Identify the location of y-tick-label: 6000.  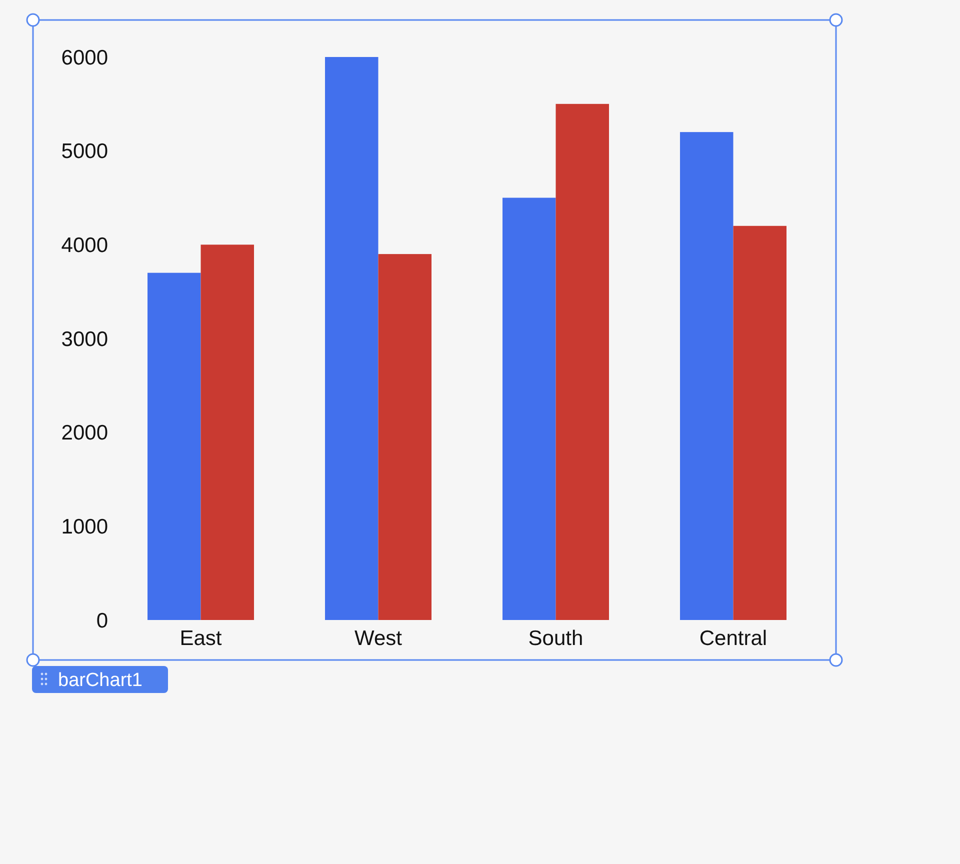
(84, 58).